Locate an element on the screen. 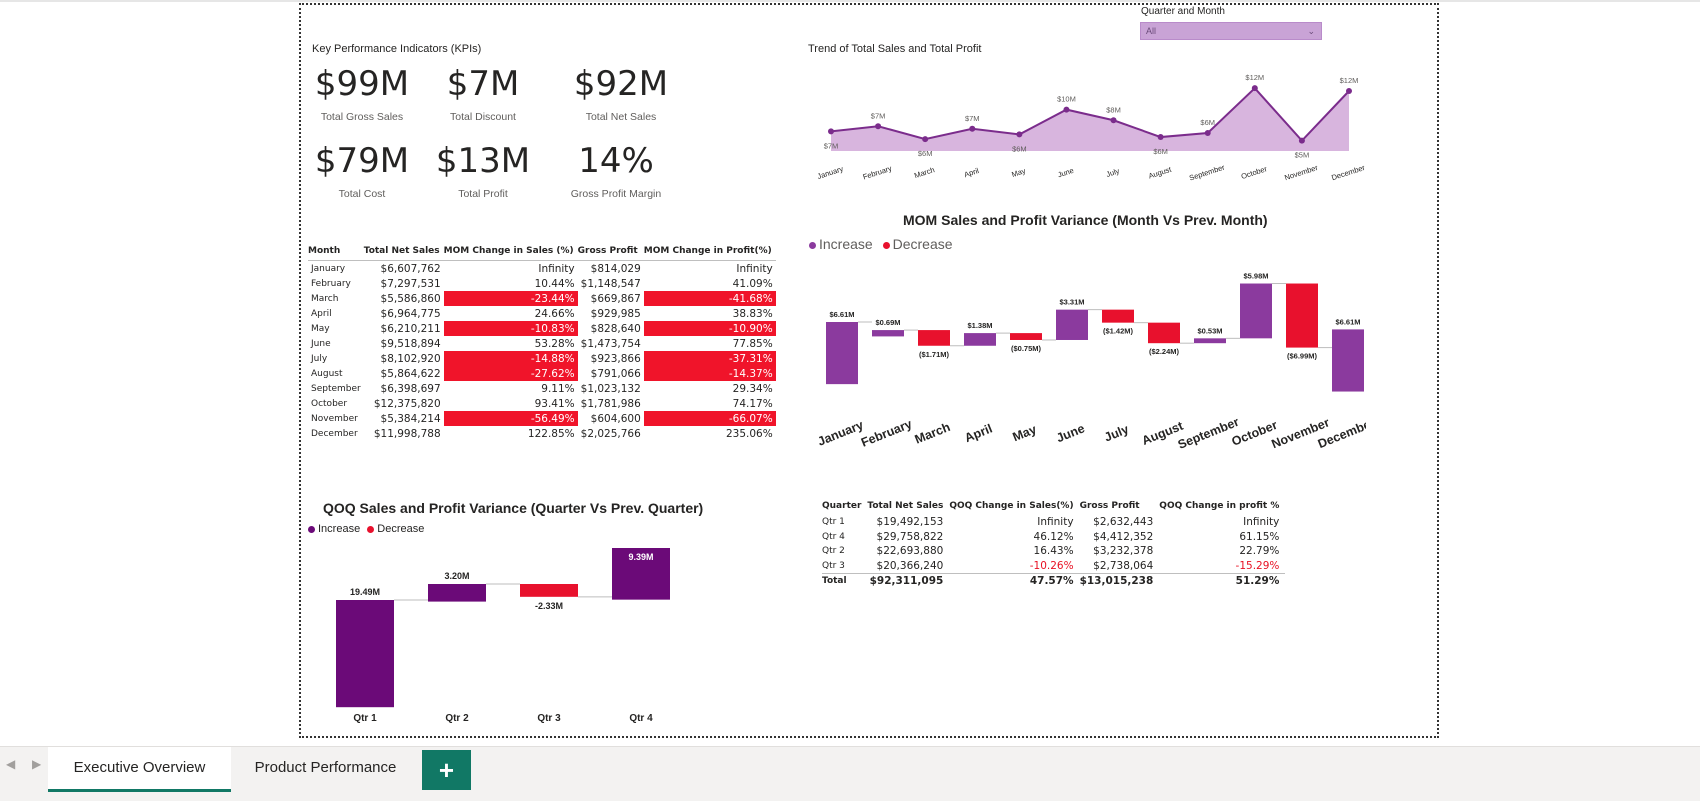  quarter-month-slicer: All ⌄ is located at coordinates (1231, 31).